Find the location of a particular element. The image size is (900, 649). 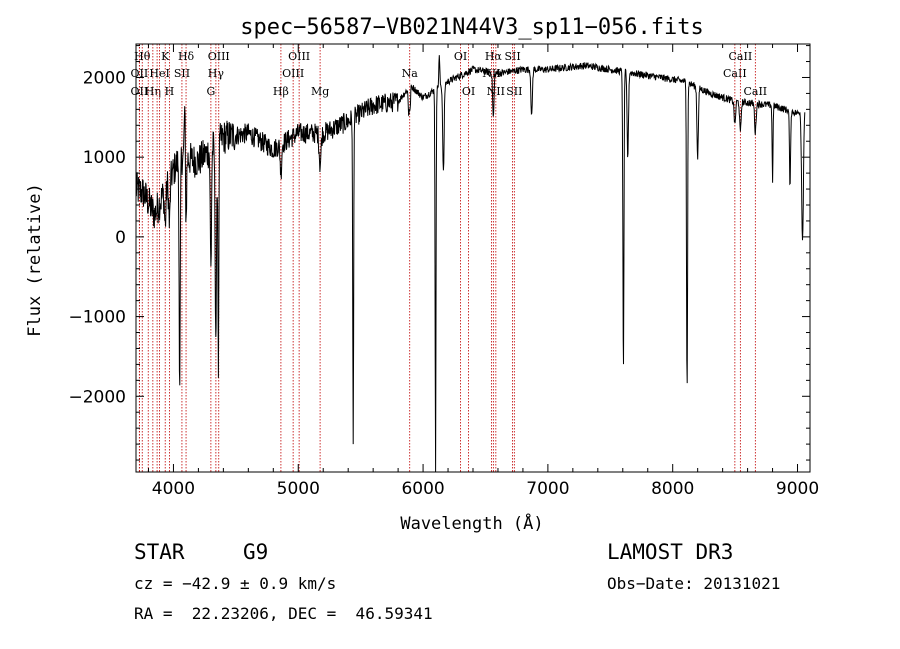

redshift-text: cz = −42.9 ± 0.9 km/s is located at coordinates (235, 583).